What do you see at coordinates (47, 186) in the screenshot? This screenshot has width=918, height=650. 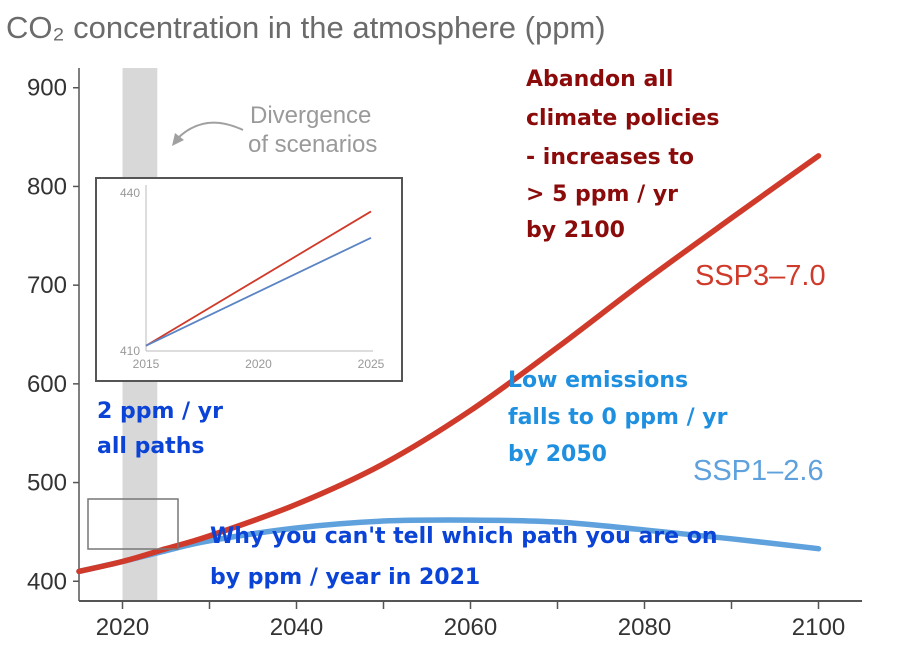 I see `y-tick-label: 800` at bounding box center [47, 186].